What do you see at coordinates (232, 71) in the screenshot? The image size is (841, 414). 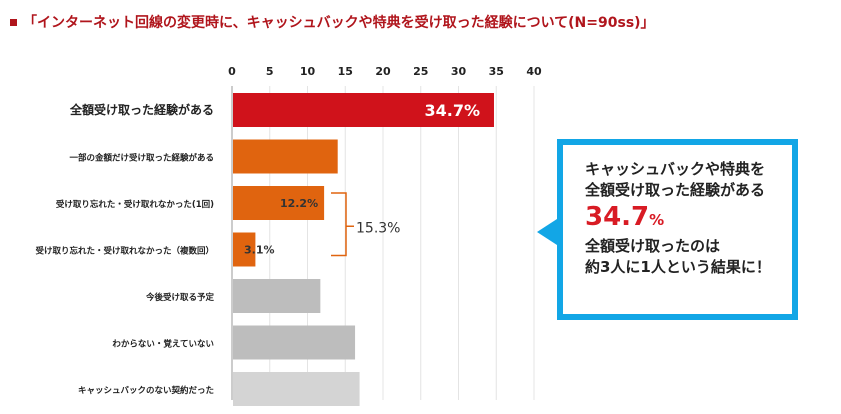 I see `x-tick-label: 0` at bounding box center [232, 71].